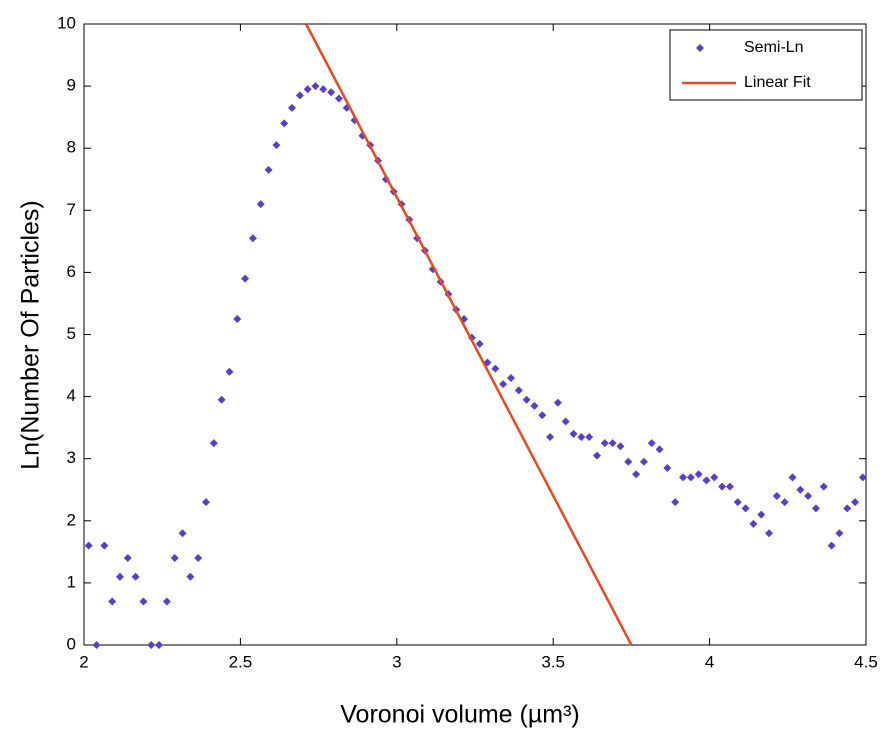 The width and height of the screenshot is (884, 734). I want to click on legend-label: Semi-Ln, so click(774, 47).